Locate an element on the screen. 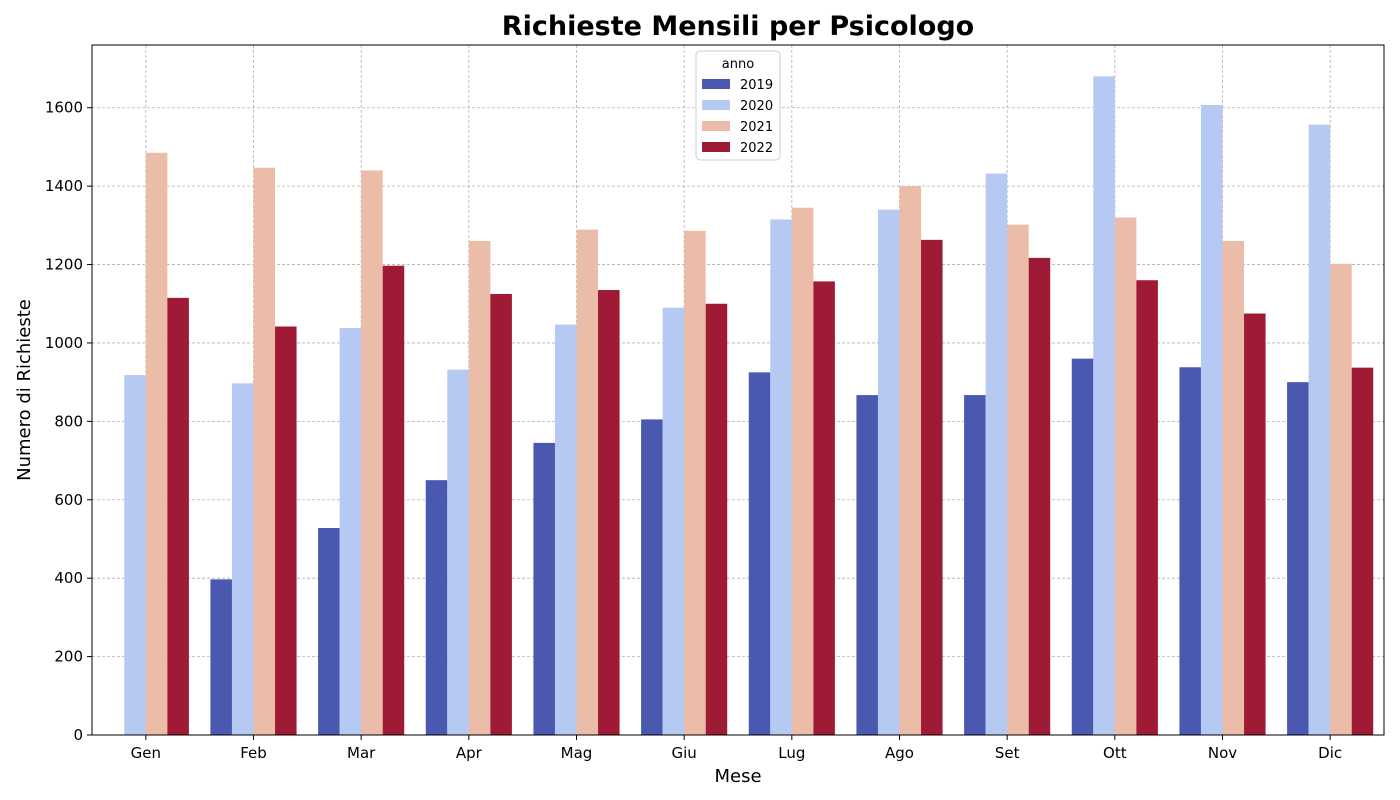 The image size is (1400, 800). bar-2019-mar is located at coordinates (329, 631).